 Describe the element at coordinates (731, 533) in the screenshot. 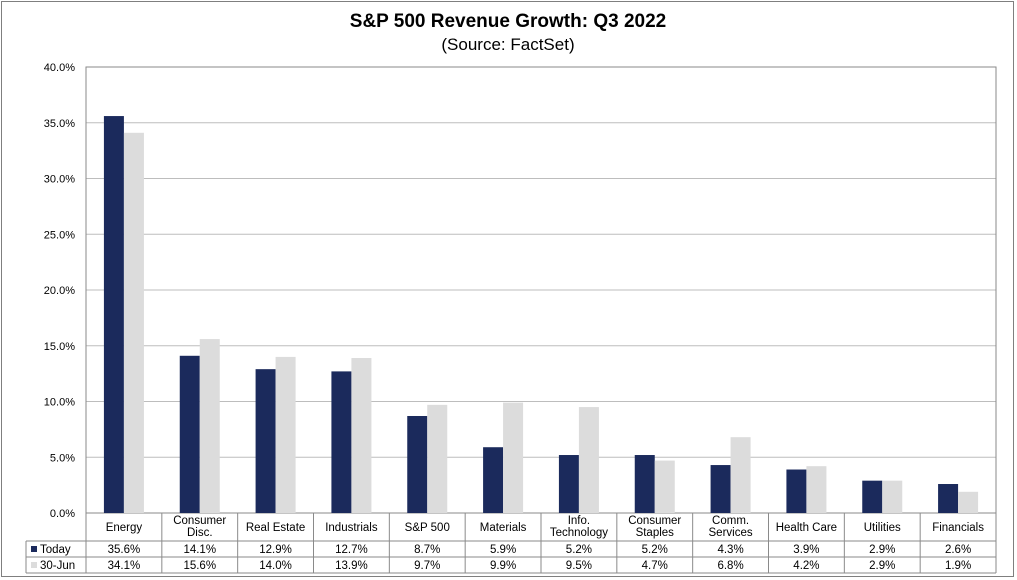

I see `category-label: Services` at that location.